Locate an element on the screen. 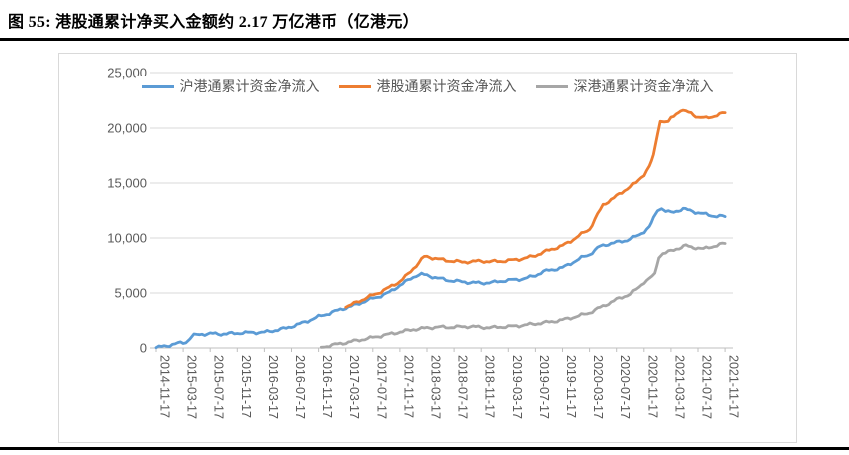 This screenshot has width=849, height=455. x-tick-label: 2021-03-17 is located at coordinates (679, 387).